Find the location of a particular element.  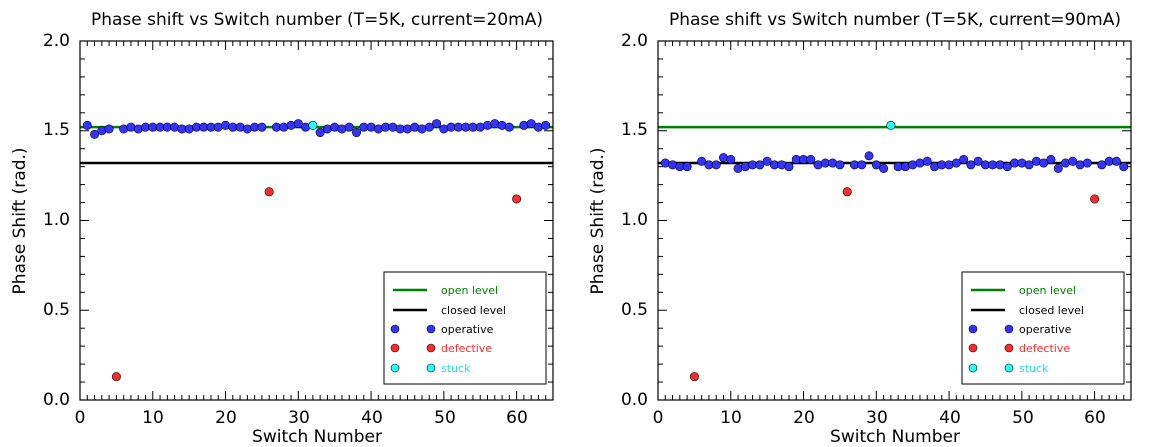

x-tick-label: 20 is located at coordinates (226, 418).